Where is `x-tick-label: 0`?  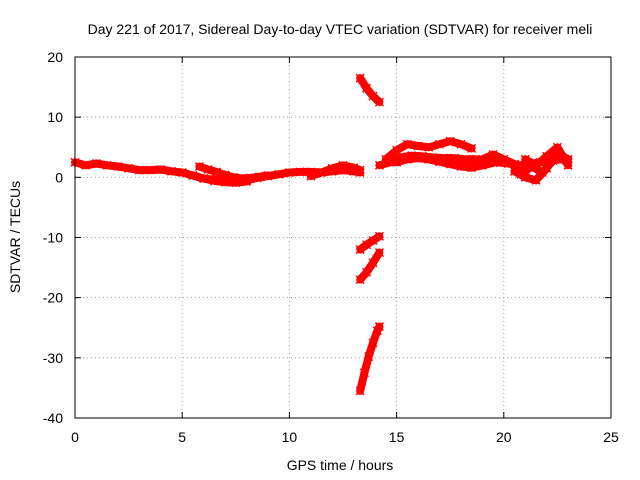
x-tick-label: 0 is located at coordinates (75, 437).